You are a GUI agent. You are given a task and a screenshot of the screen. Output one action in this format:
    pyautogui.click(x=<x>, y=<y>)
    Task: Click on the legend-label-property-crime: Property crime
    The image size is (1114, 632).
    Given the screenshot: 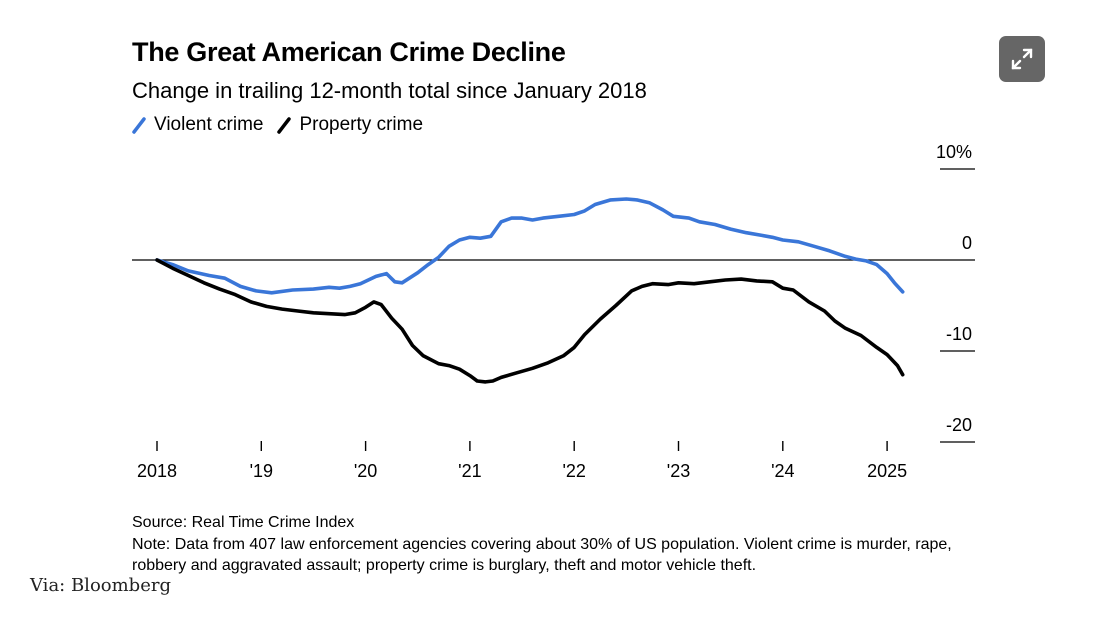 What is the action you would take?
    pyautogui.click(x=361, y=124)
    